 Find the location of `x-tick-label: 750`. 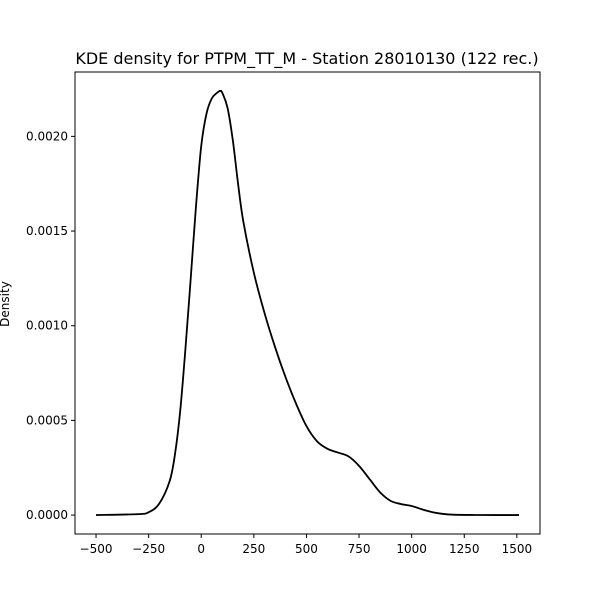

x-tick-label: 750 is located at coordinates (359, 549).